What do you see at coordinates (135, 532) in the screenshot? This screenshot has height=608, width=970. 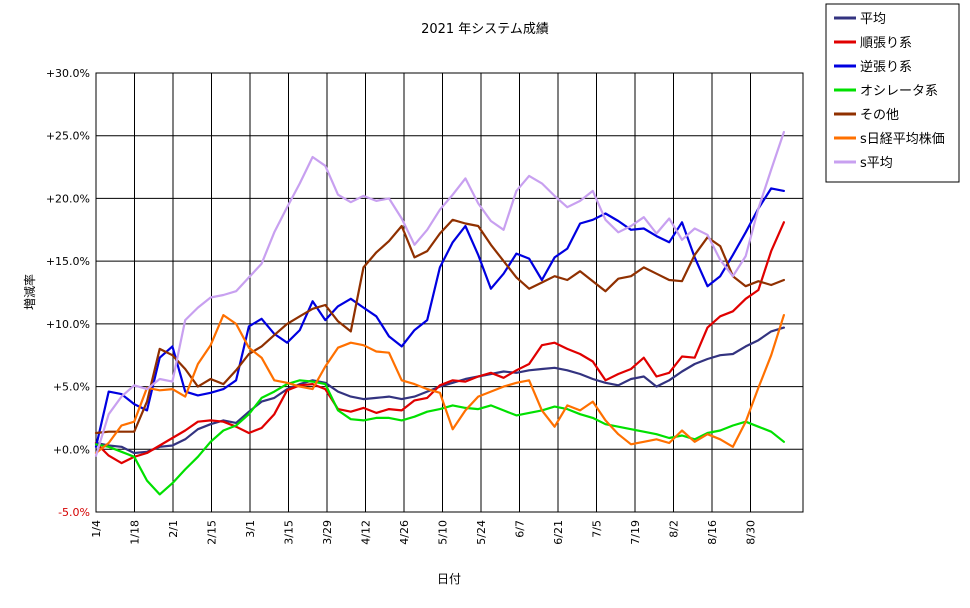 I see `x-tick-label: 1/18` at bounding box center [135, 532].